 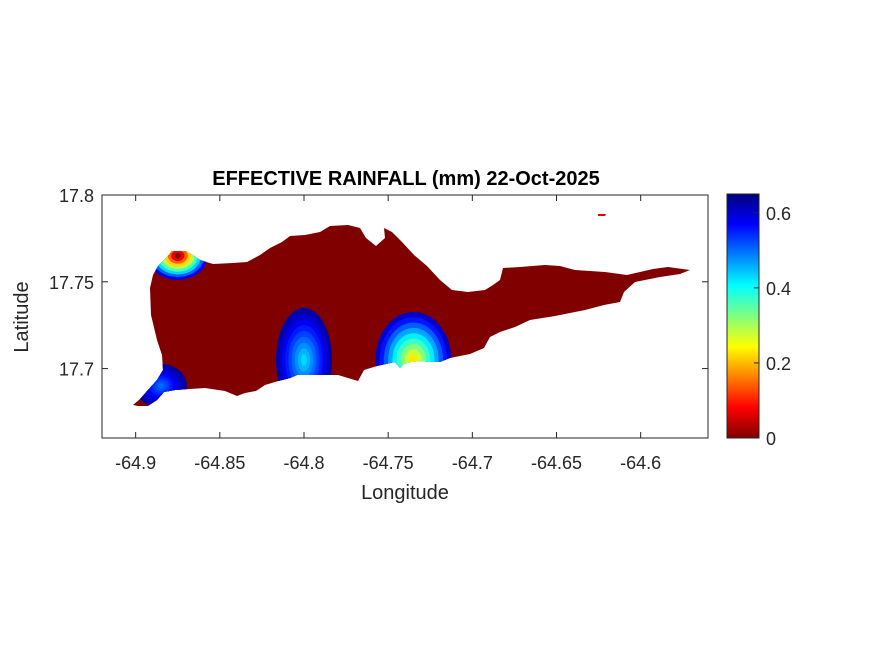 What do you see at coordinates (388, 463) in the screenshot?
I see `x-tick-label: -64.75` at bounding box center [388, 463].